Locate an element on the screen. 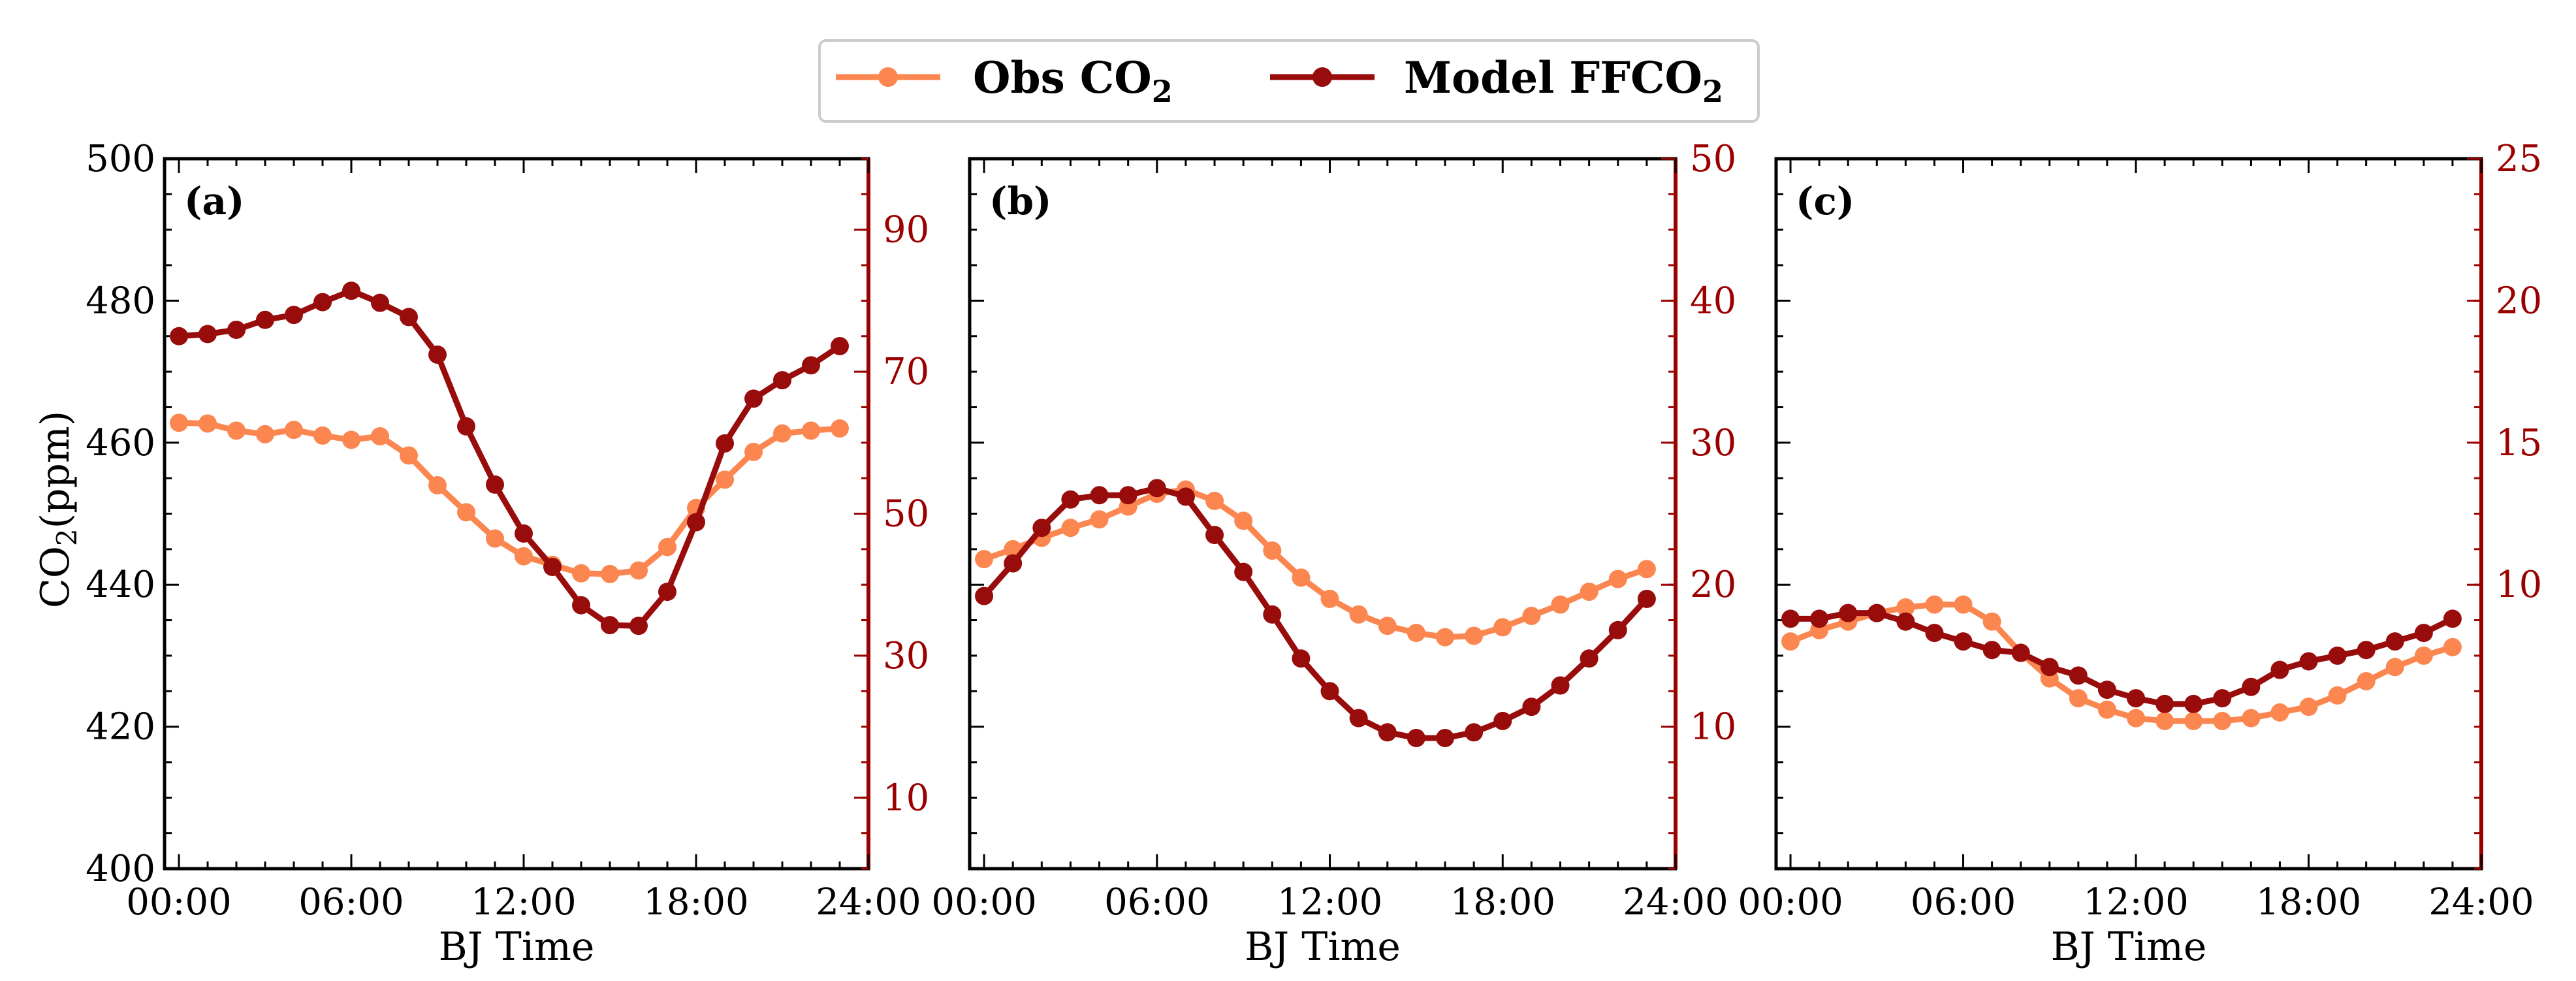 Image resolution: width=2576 pixels, height=981 pixels. left-axis-label: CO2(ppm) is located at coordinates (58, 509).